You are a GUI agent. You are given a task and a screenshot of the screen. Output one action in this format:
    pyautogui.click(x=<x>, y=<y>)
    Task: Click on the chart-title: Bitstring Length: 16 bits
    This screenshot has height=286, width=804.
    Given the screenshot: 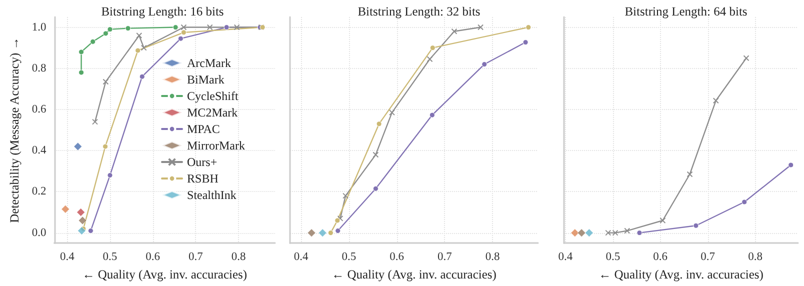 What is the action you would take?
    pyautogui.click(x=162, y=11)
    